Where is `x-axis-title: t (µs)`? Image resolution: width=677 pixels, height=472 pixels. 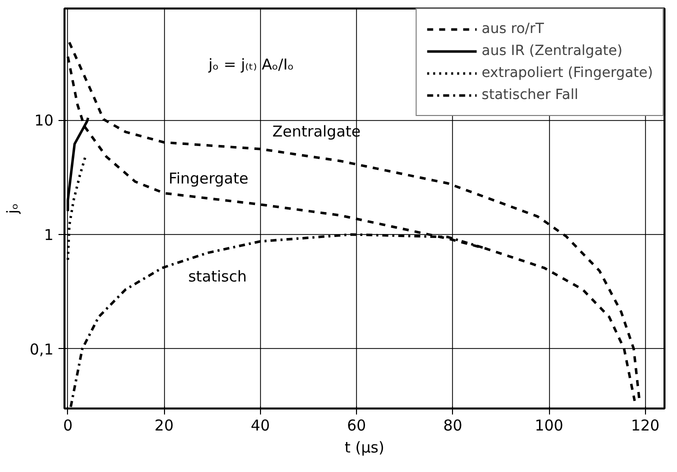
x-axis-title: t (µs) is located at coordinates (364, 447).